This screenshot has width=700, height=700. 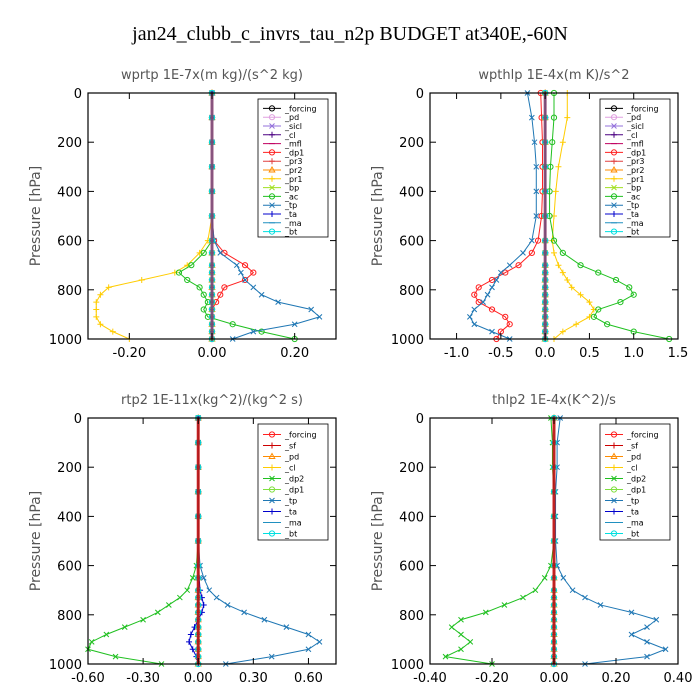 What do you see at coordinates (69, 143) in the screenshot?
I see `y-tick-label: 200` at bounding box center [69, 143].